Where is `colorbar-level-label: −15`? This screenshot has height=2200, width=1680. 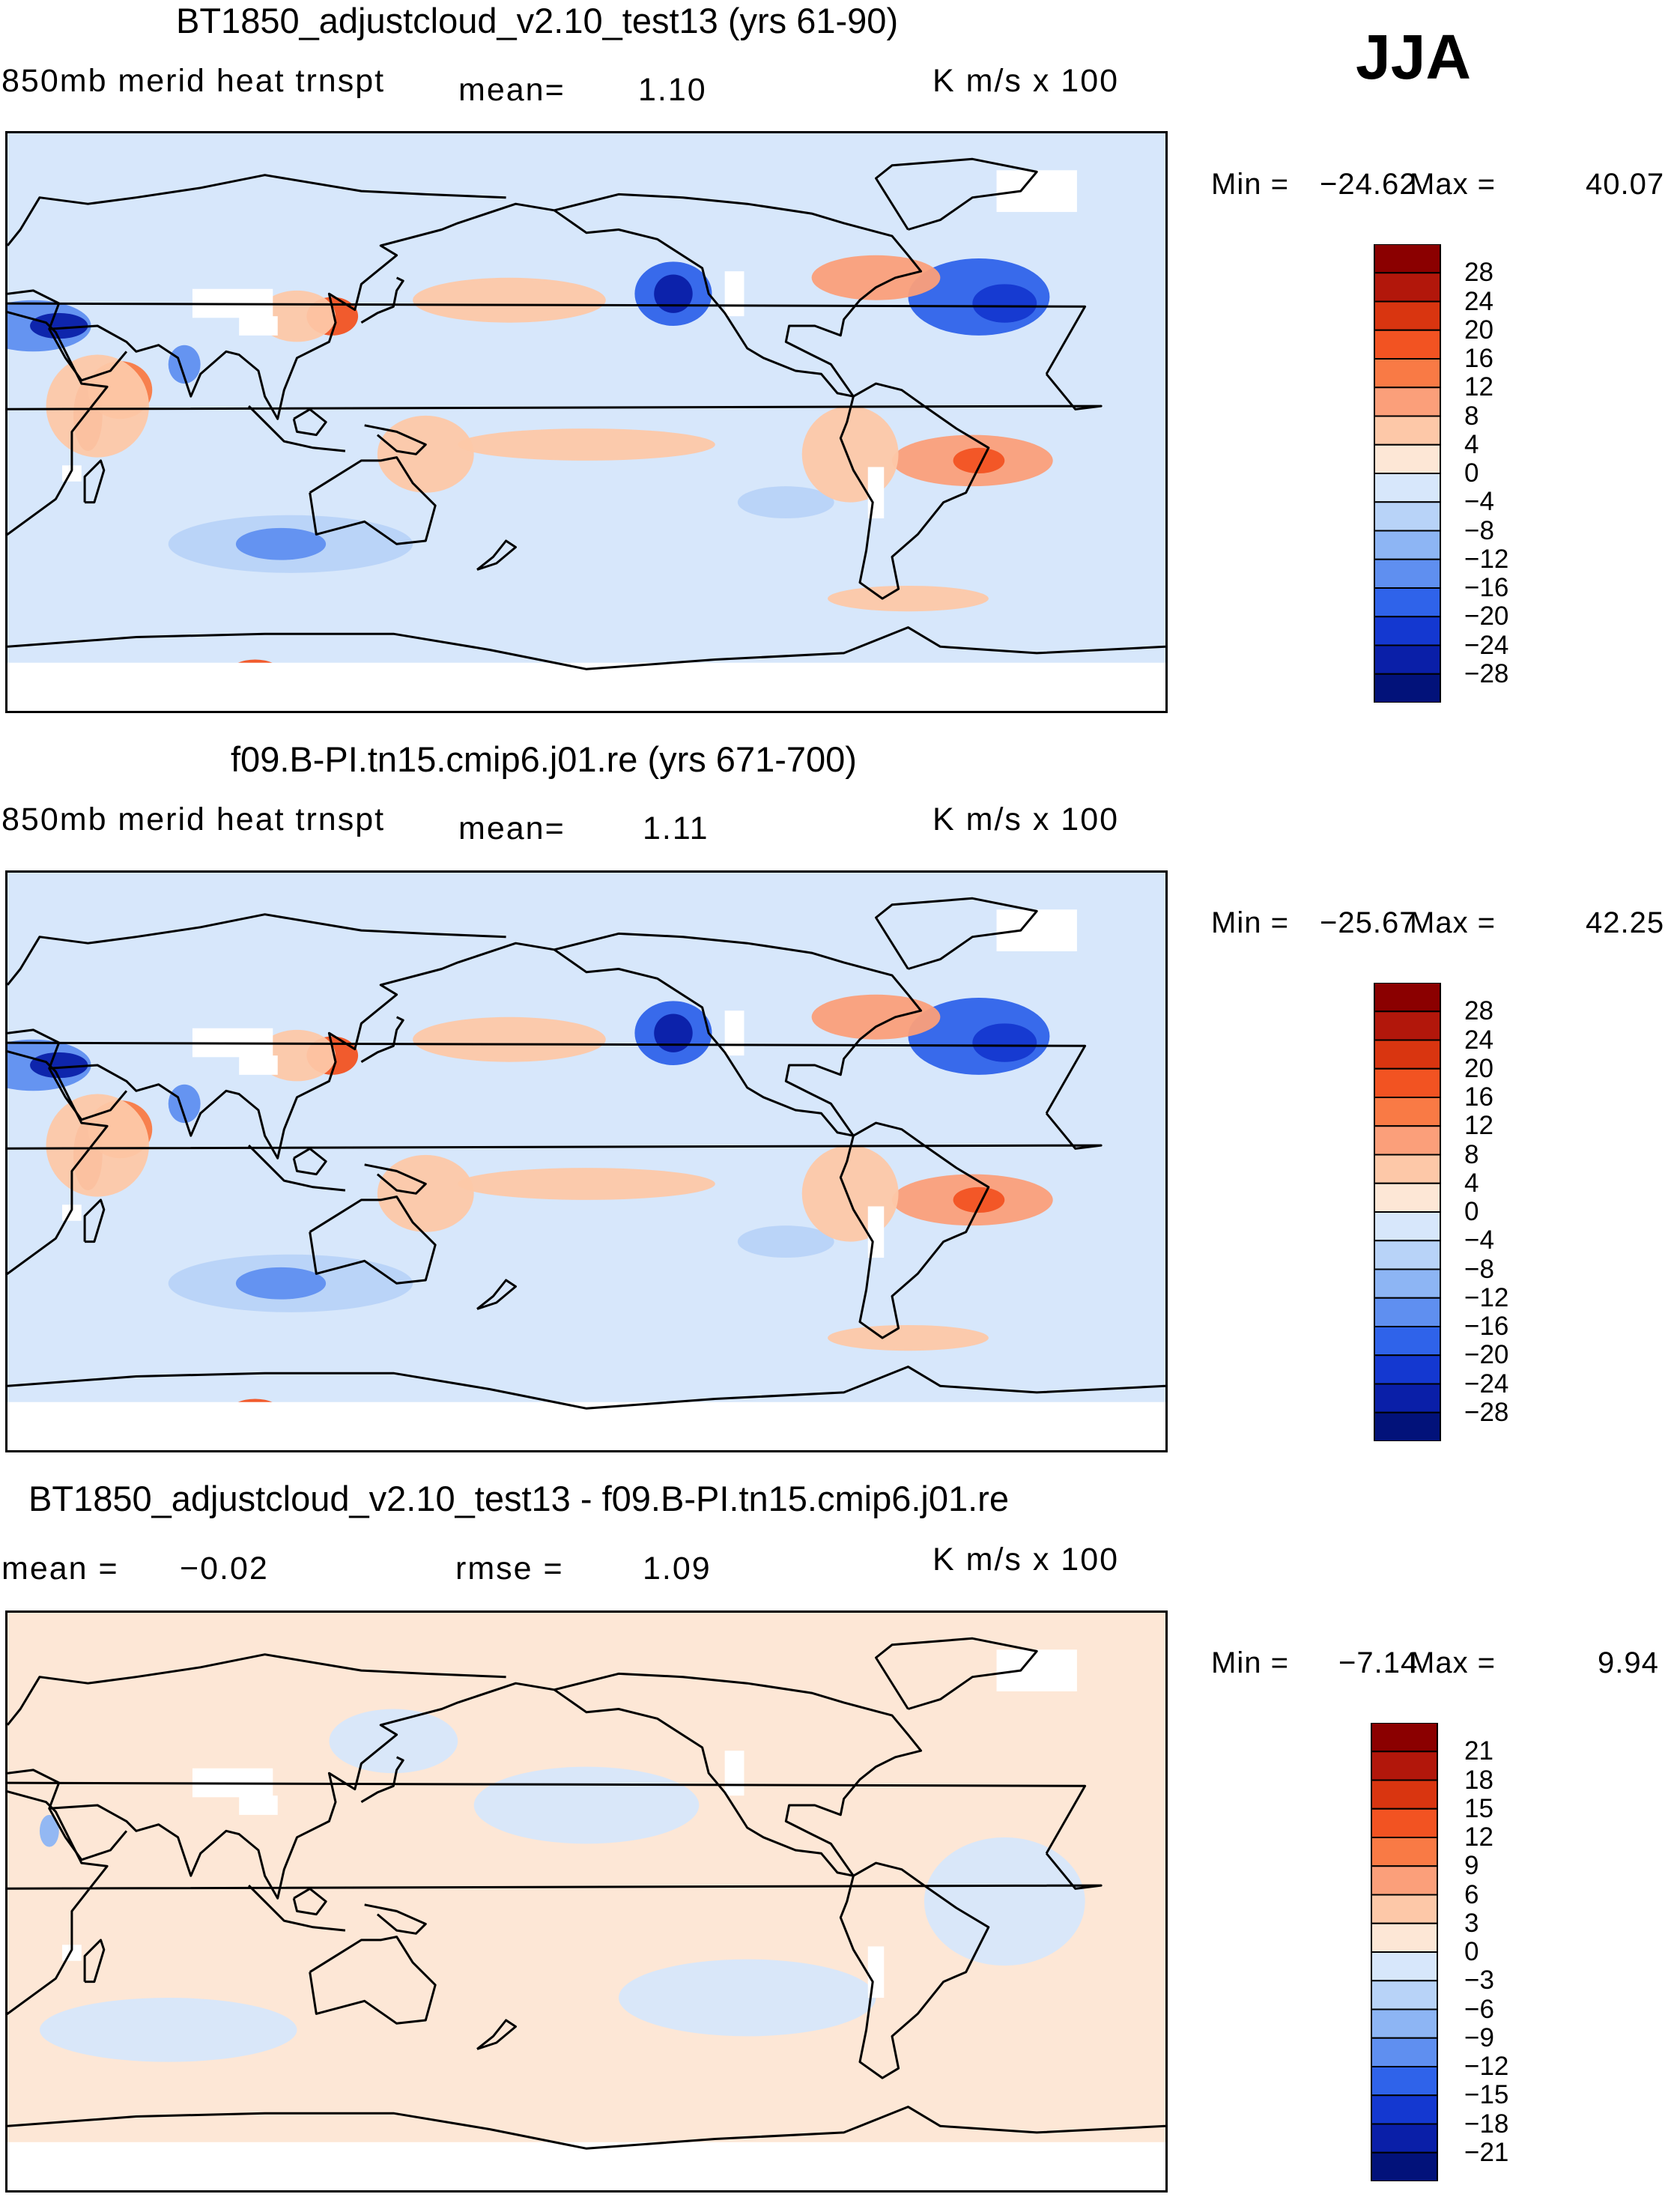 colorbar-level-label: −15 is located at coordinates (1486, 2095).